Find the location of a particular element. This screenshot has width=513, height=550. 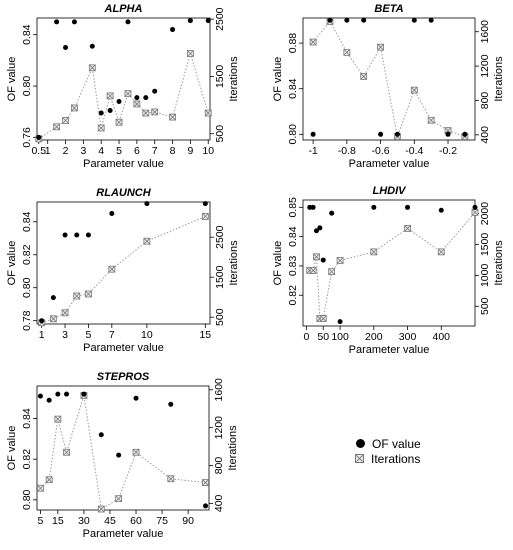

y2-tick-label: 1600 is located at coordinates (485, 32).